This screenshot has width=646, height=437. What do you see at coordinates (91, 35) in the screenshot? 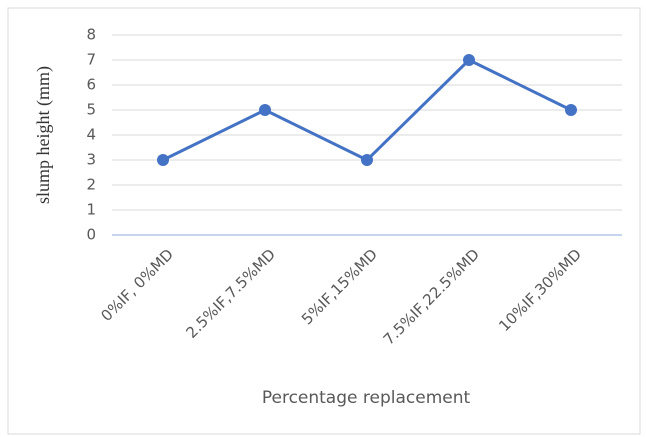
I see `y-tick-label: 8` at bounding box center [91, 35].